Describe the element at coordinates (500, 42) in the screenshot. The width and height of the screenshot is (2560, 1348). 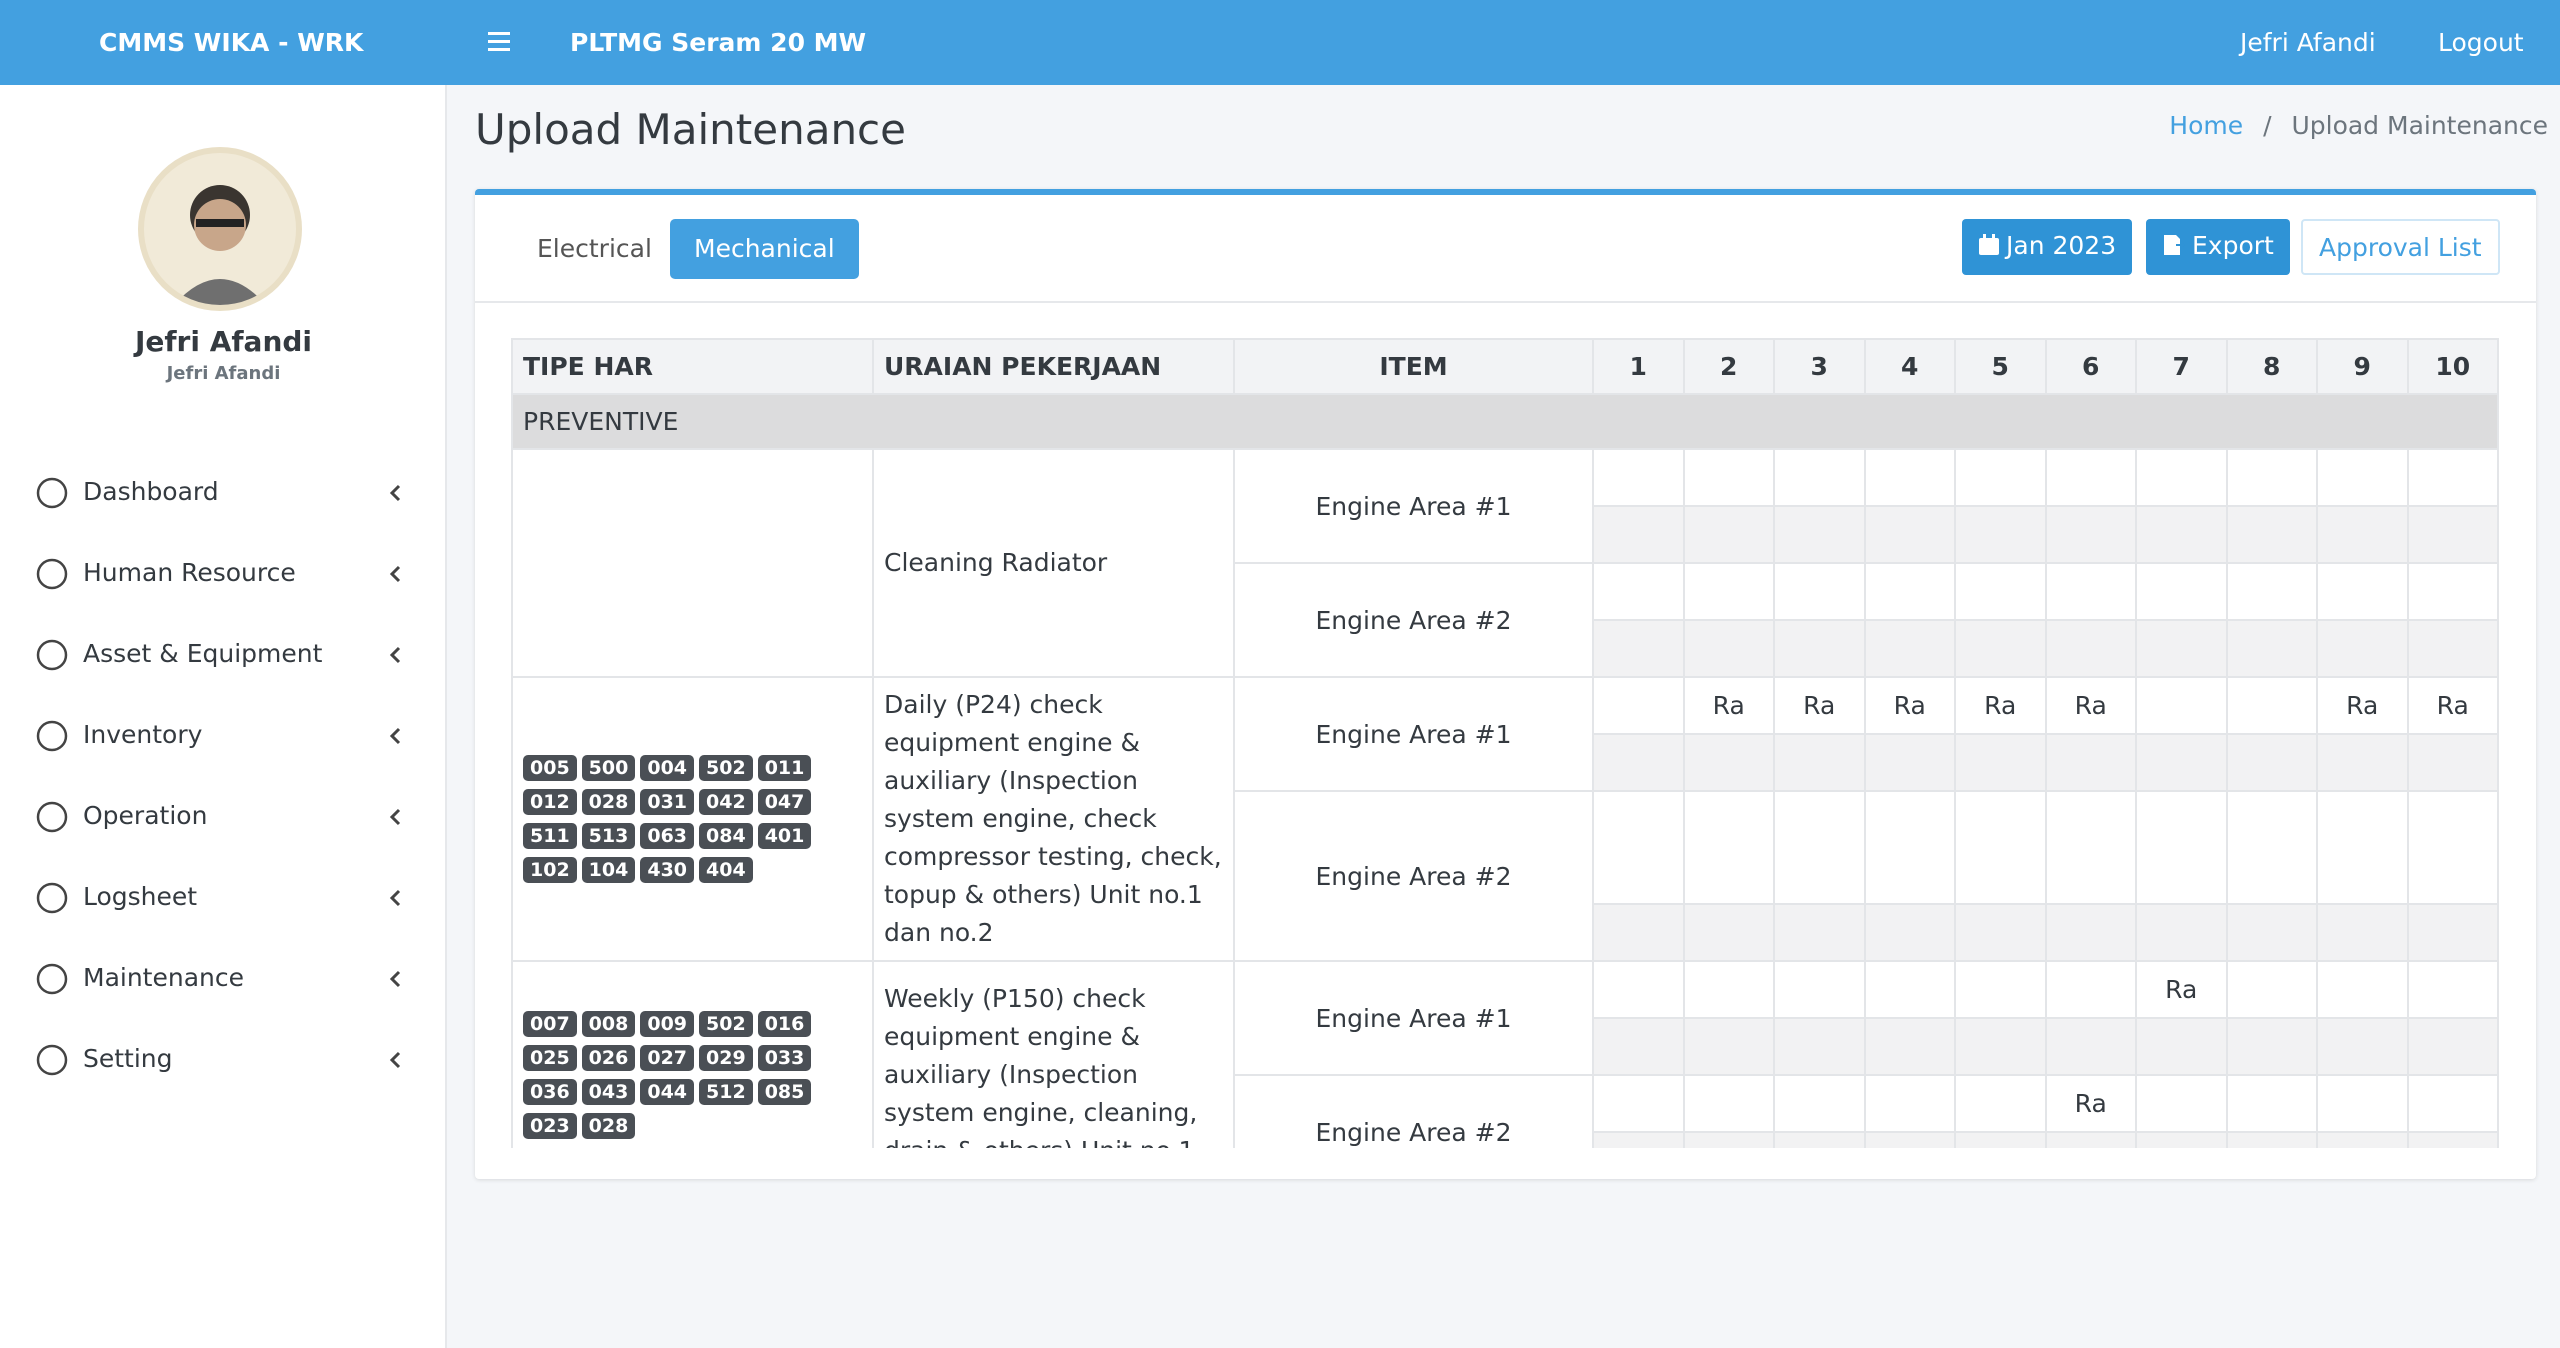
I see `menu-toggle` at that location.